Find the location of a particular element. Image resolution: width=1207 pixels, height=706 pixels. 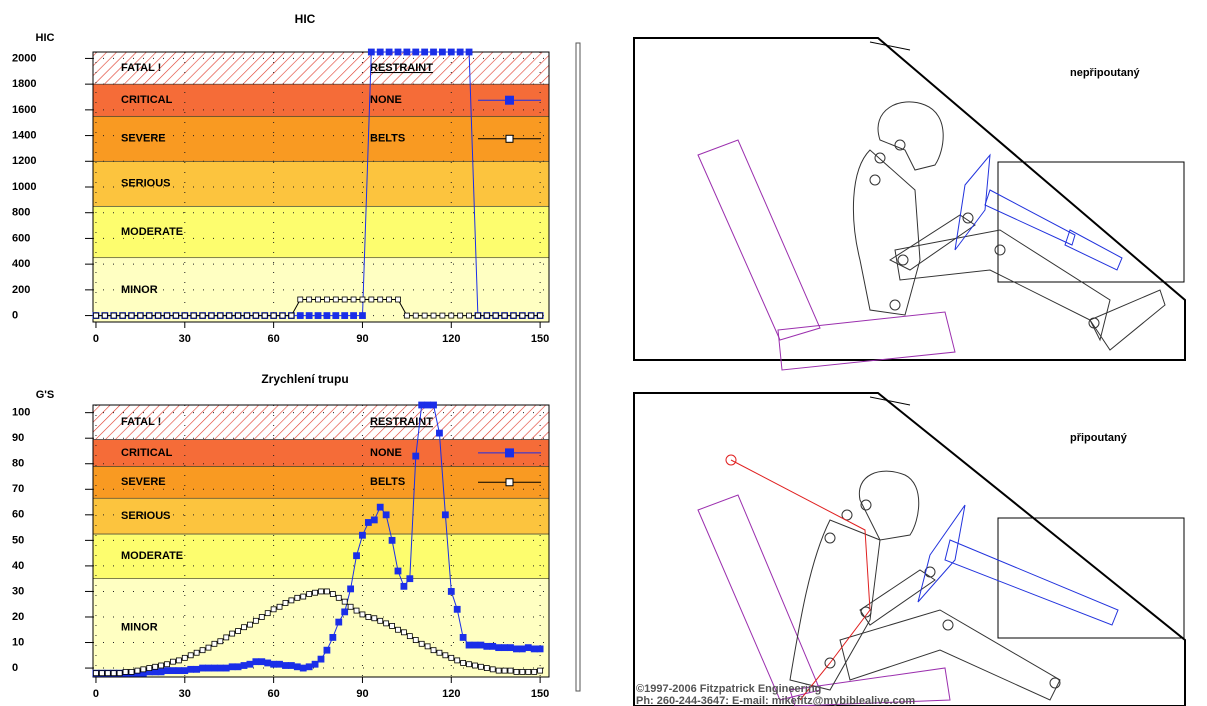

y-tick-label: 1800 is located at coordinates (24, 84).